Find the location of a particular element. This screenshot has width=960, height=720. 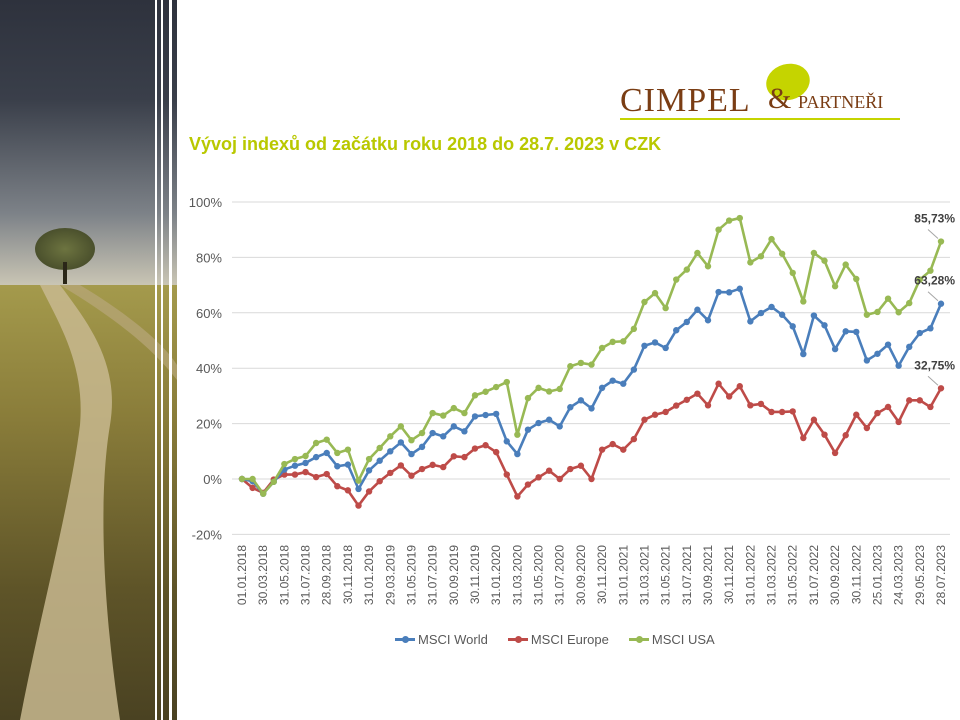

data-label-msci-europe: 32,75% is located at coordinates (934, 365).